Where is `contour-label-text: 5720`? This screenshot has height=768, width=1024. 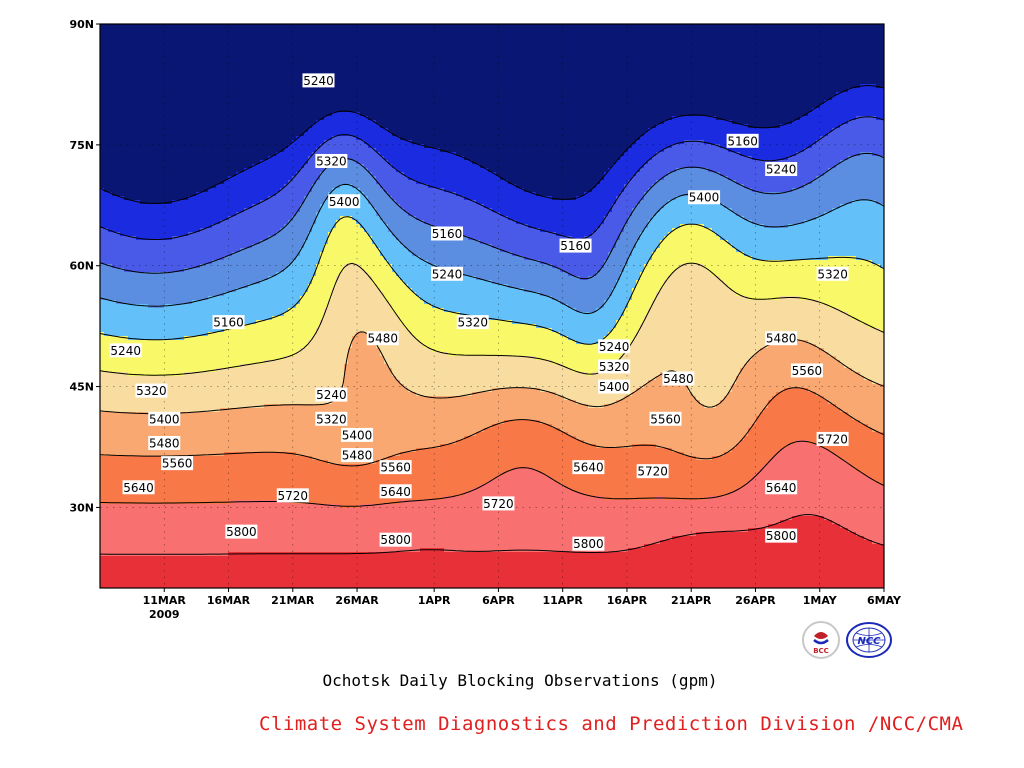
contour-label-text: 5720 is located at coordinates (832, 439).